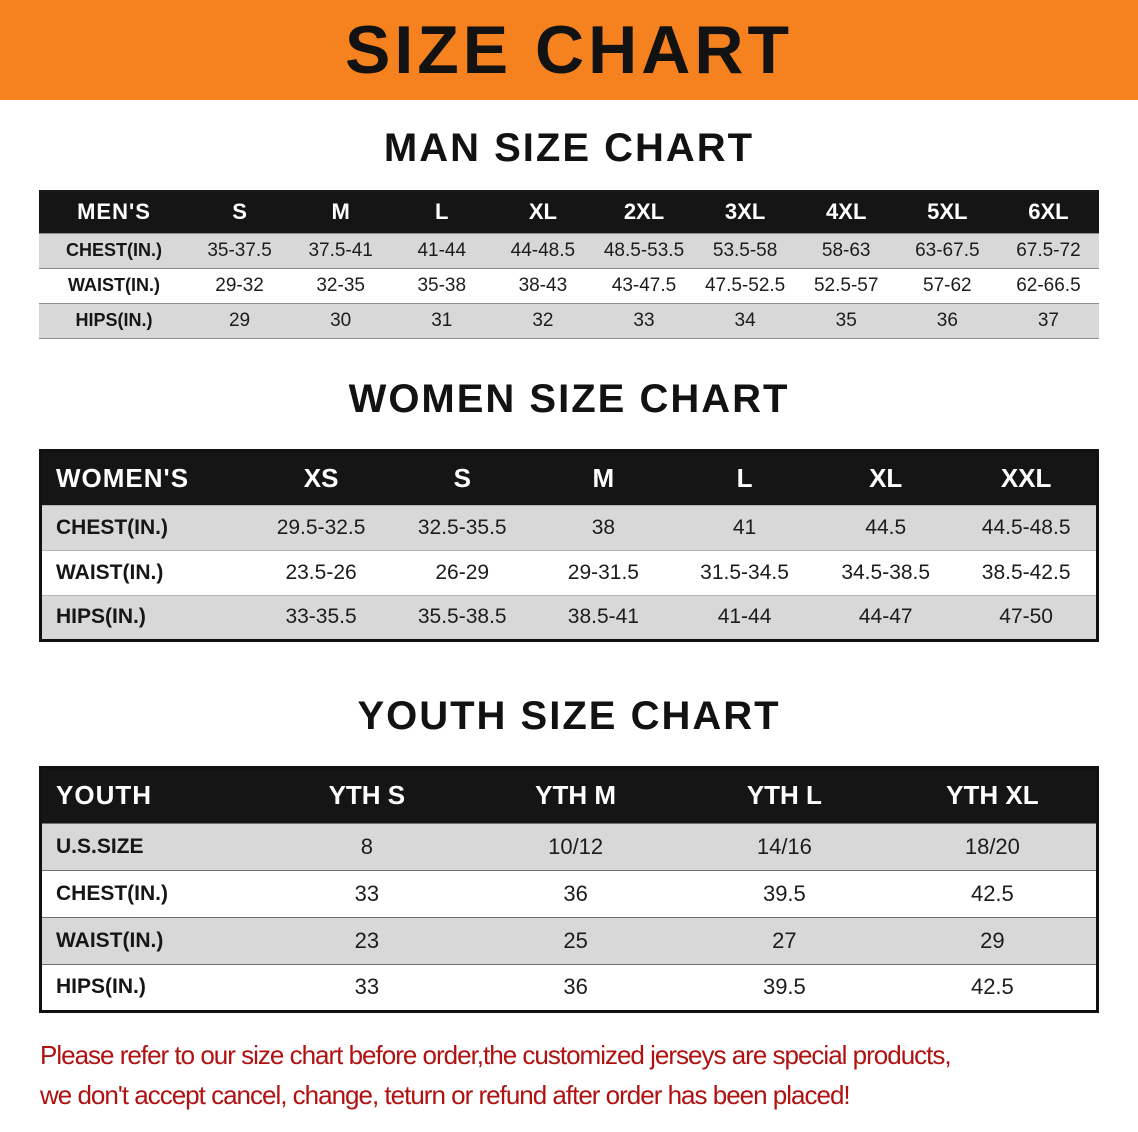 The width and height of the screenshot is (1138, 1132). What do you see at coordinates (992, 986) in the screenshot?
I see `size-value-cell: 42.5` at bounding box center [992, 986].